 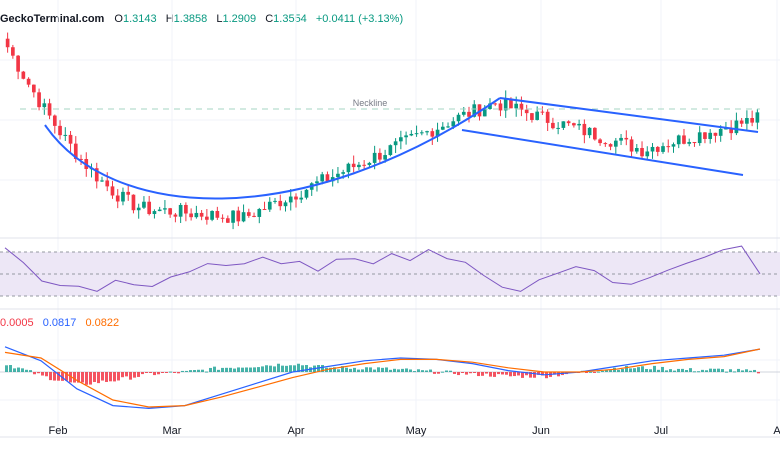 I want to click on close-value: 1.3554, so click(x=290, y=19).